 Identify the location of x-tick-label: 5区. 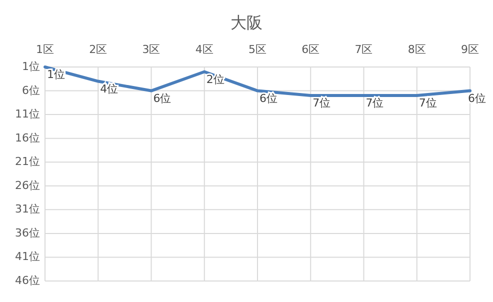
(257, 49).